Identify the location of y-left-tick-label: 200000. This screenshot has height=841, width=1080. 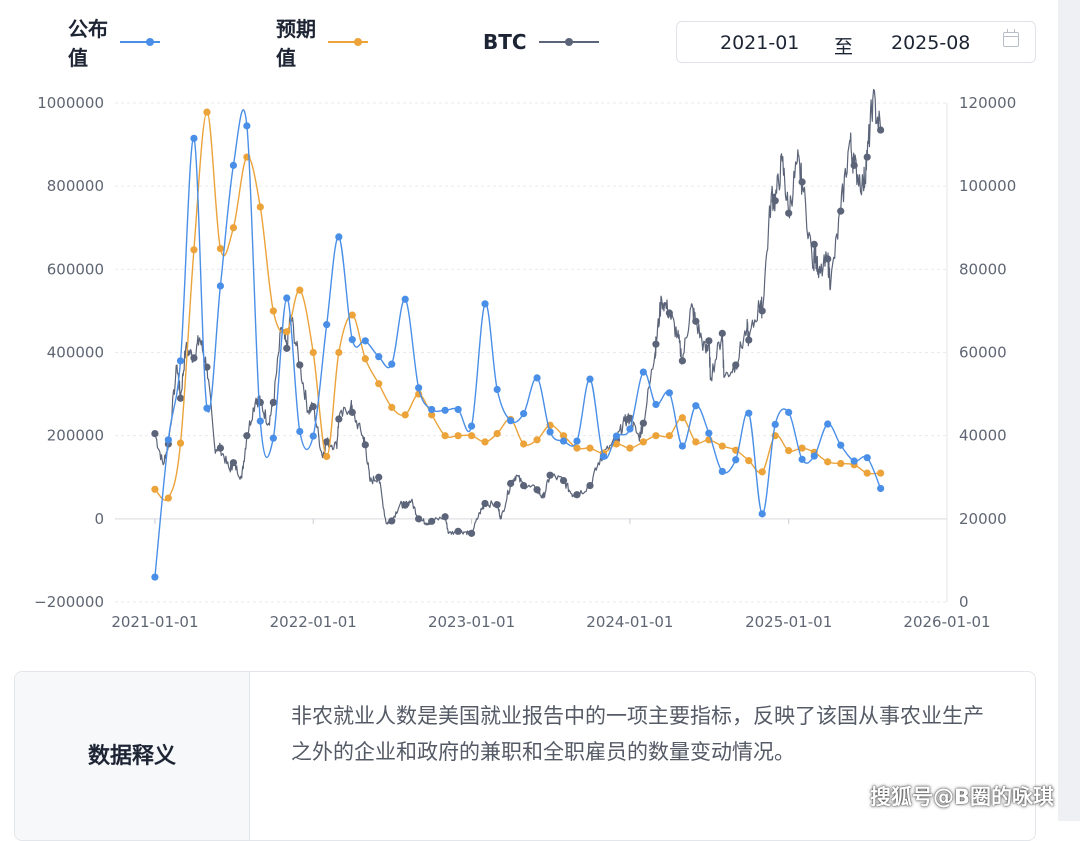
(75, 436).